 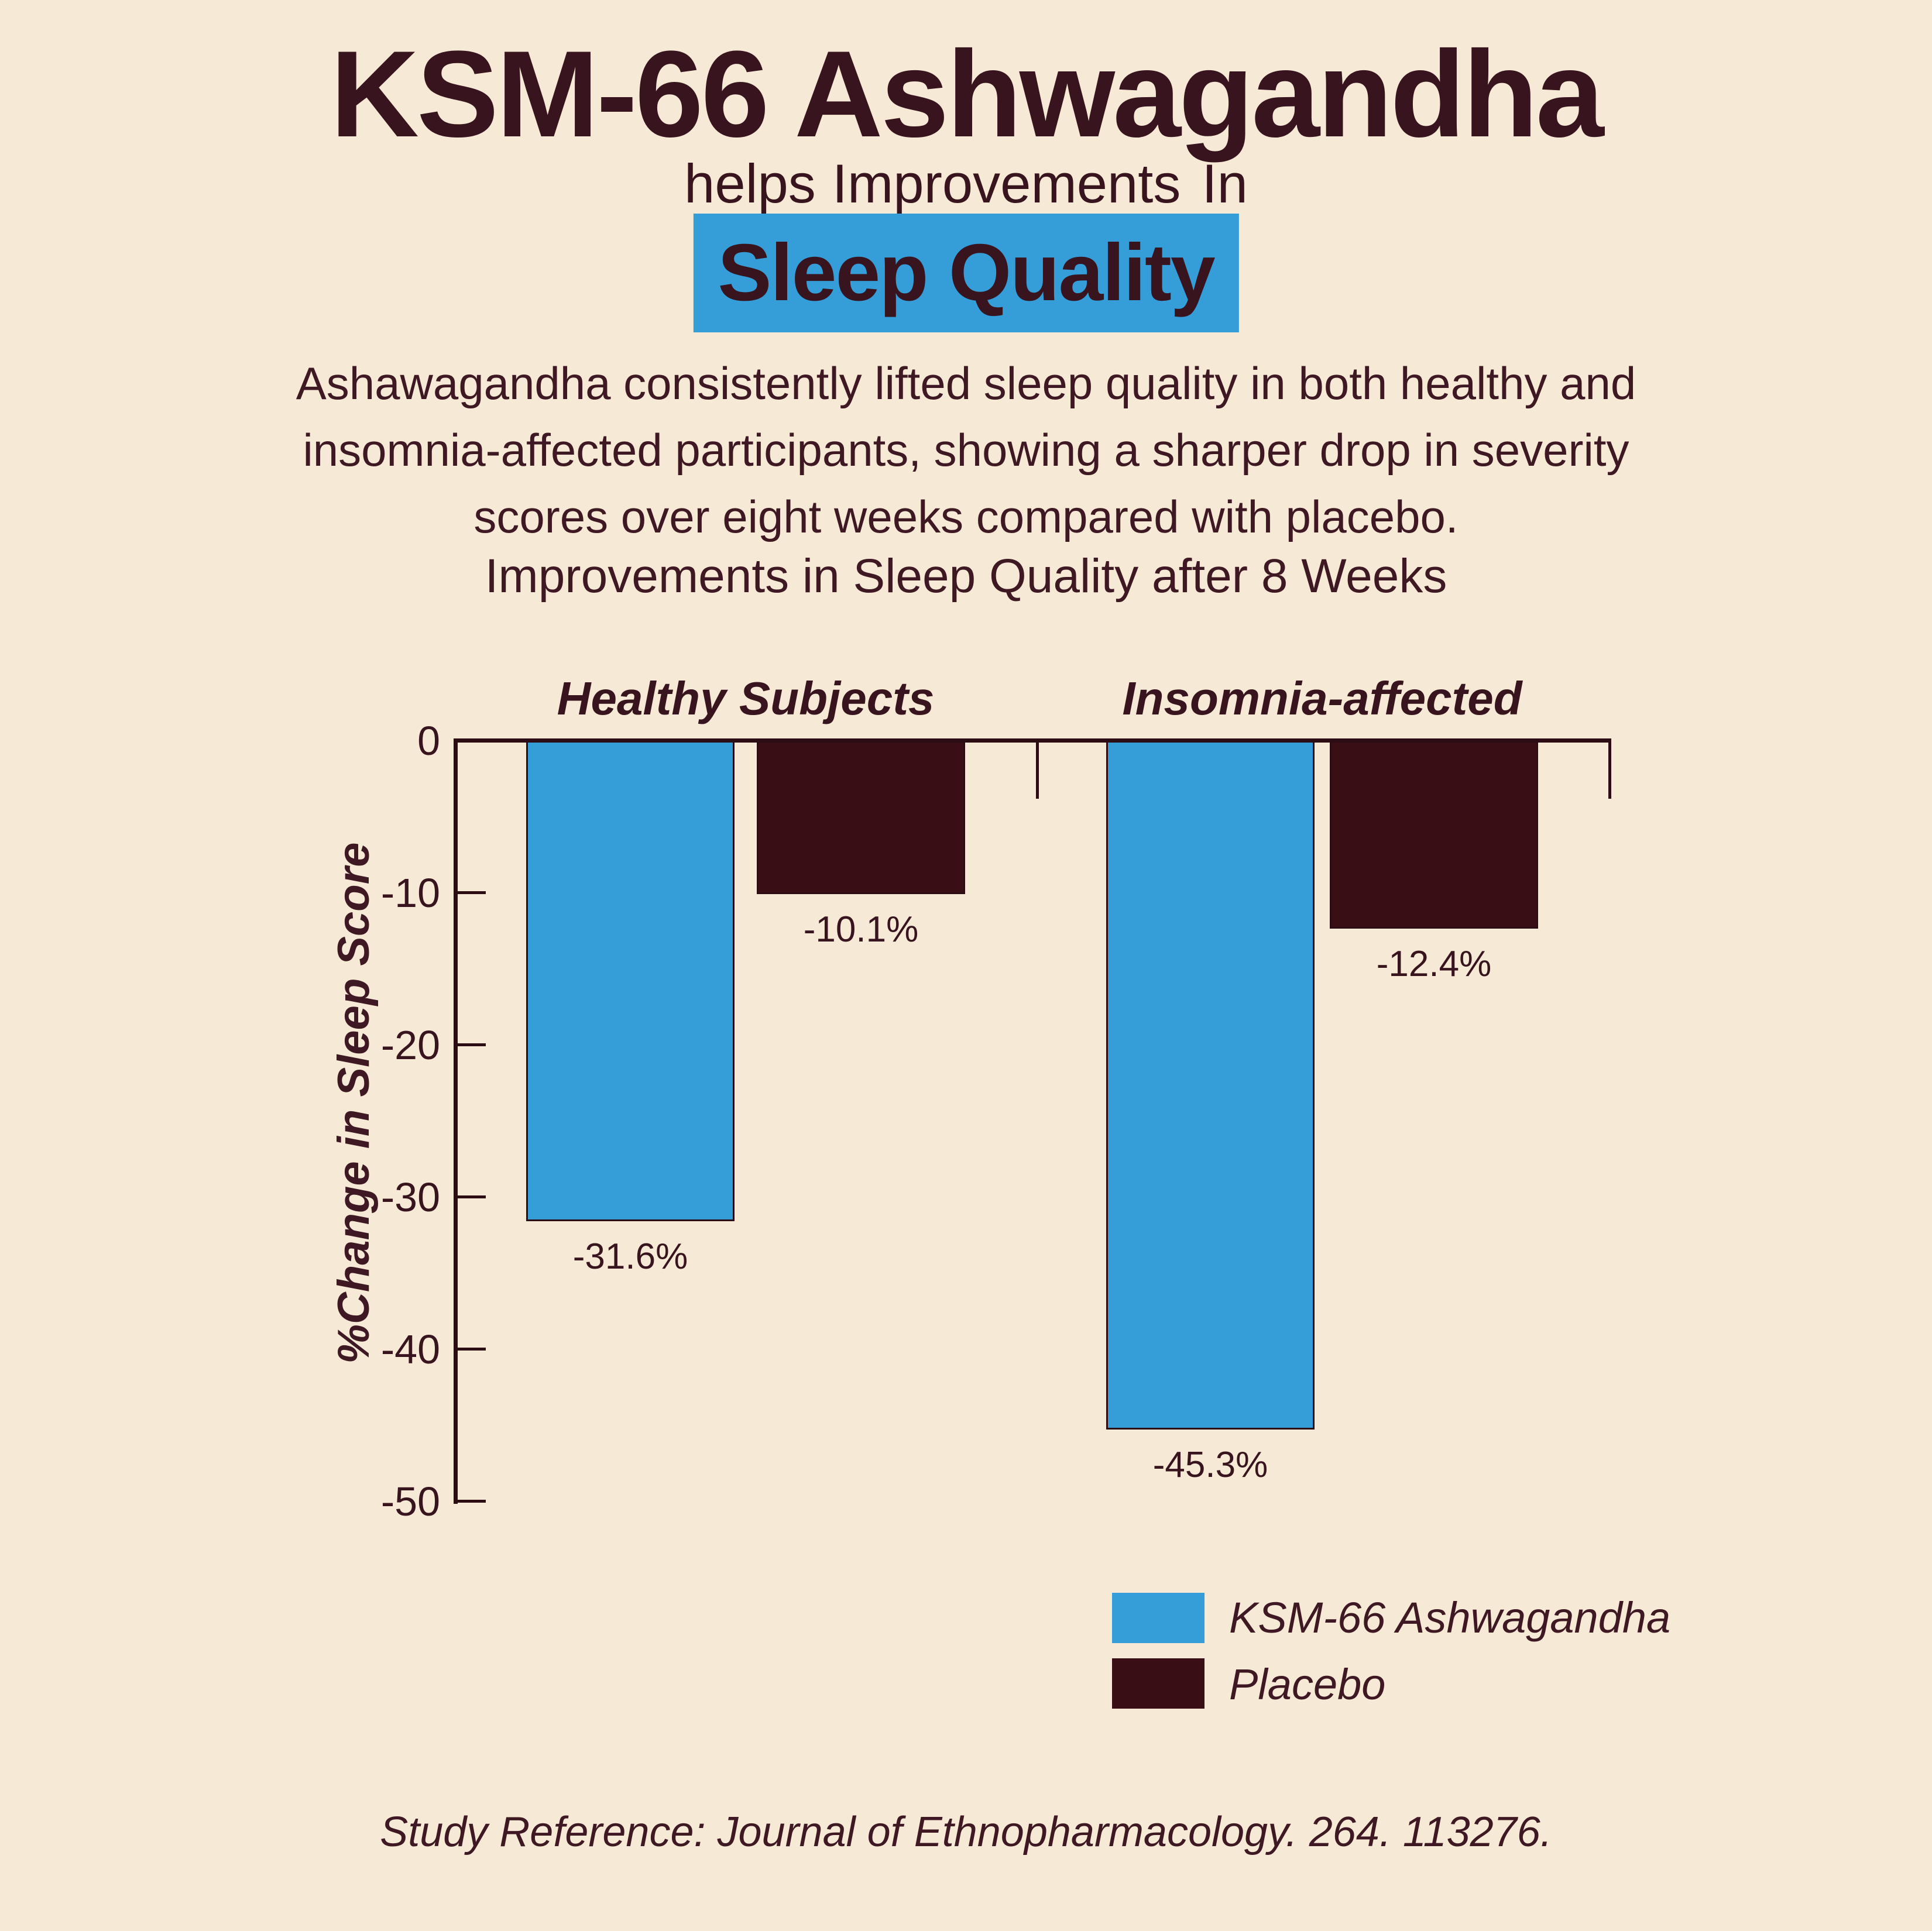 What do you see at coordinates (410, 1349) in the screenshot?
I see `y-tick-label-40: -40` at bounding box center [410, 1349].